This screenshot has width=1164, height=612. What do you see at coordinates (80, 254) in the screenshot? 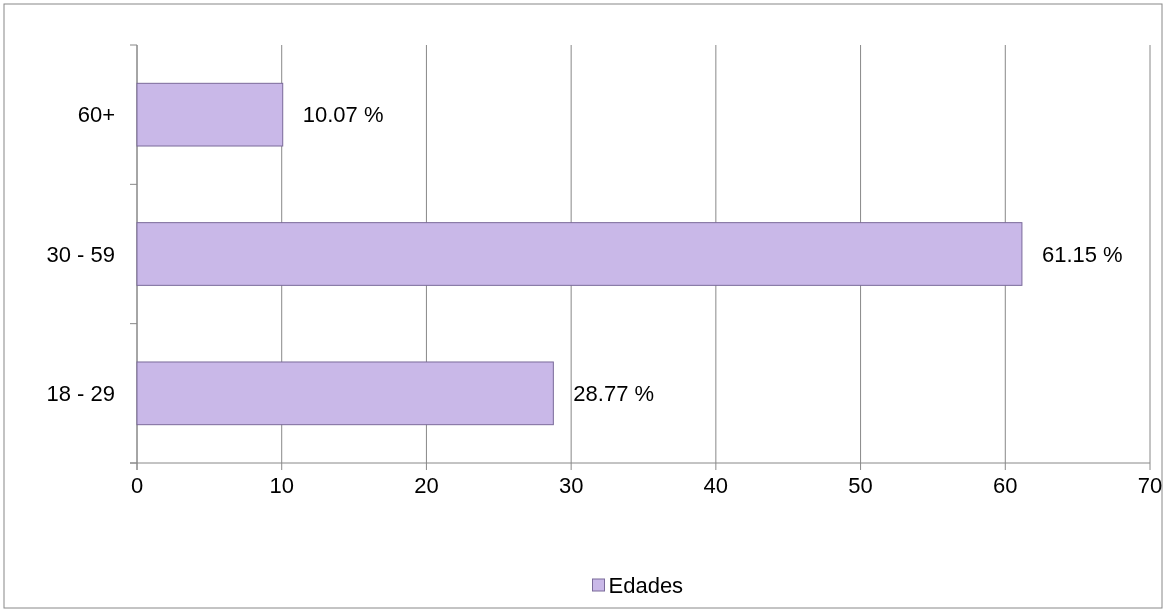
I see `y-tick-label: 30 - 59` at bounding box center [80, 254].